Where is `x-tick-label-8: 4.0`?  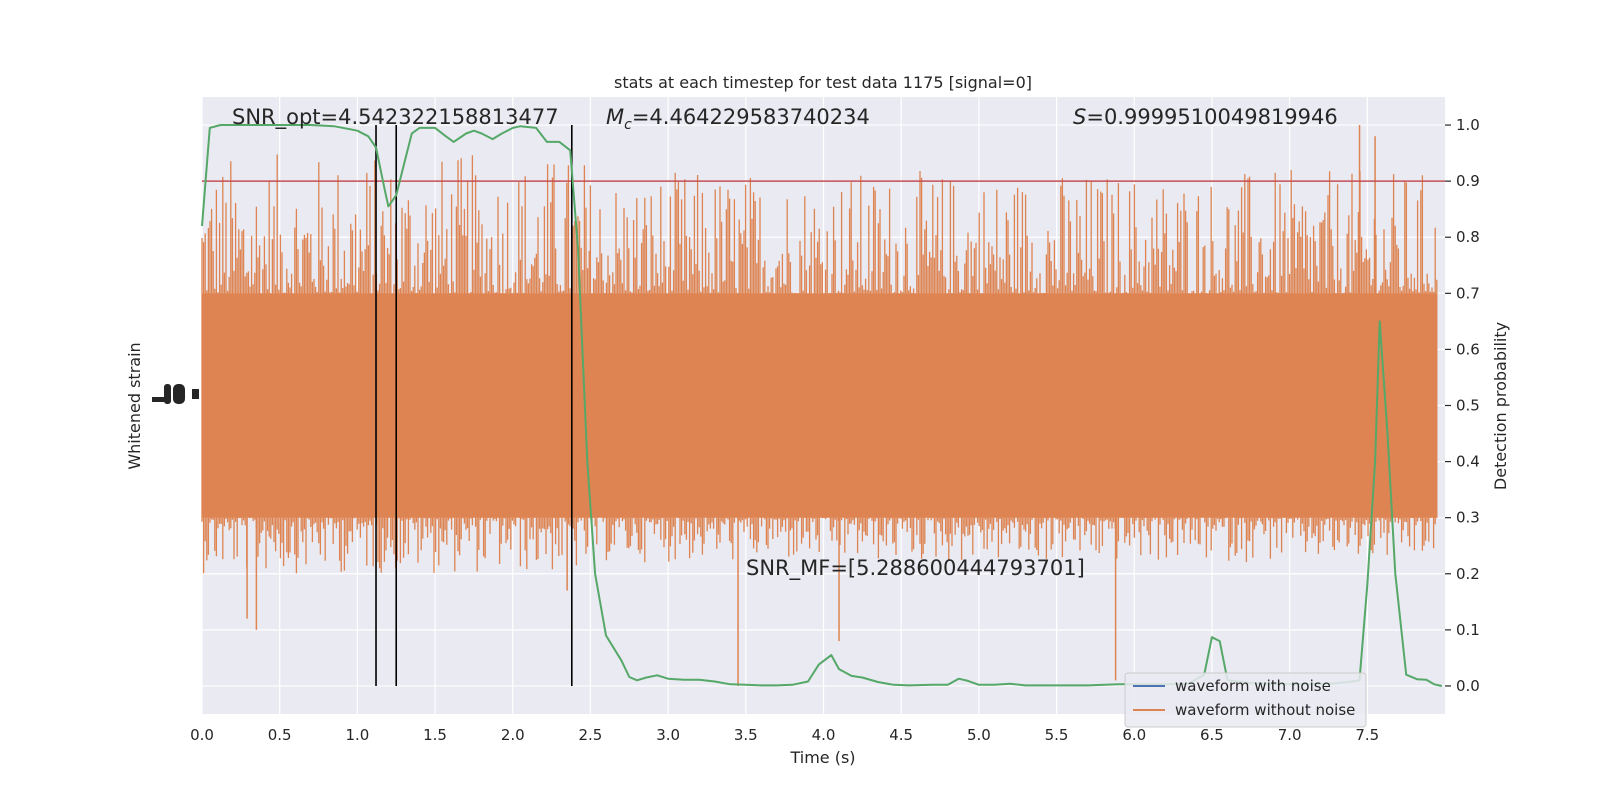 x-tick-label-8: 4.0 is located at coordinates (824, 735).